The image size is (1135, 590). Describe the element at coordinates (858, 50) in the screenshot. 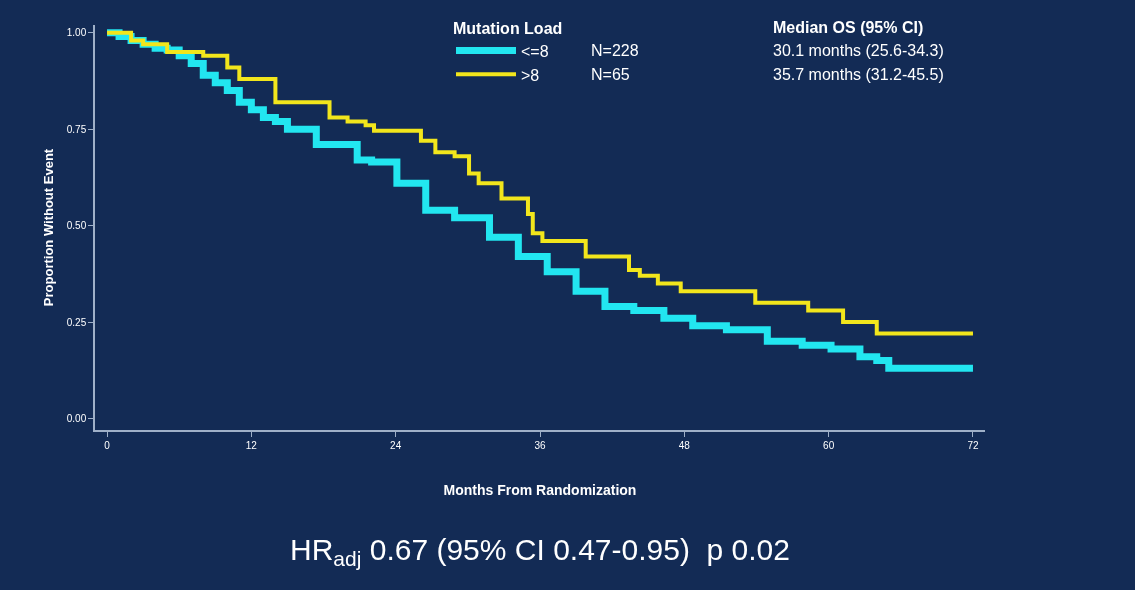

I see `annotation: 30.1 months (25.6-34.3)` at that location.